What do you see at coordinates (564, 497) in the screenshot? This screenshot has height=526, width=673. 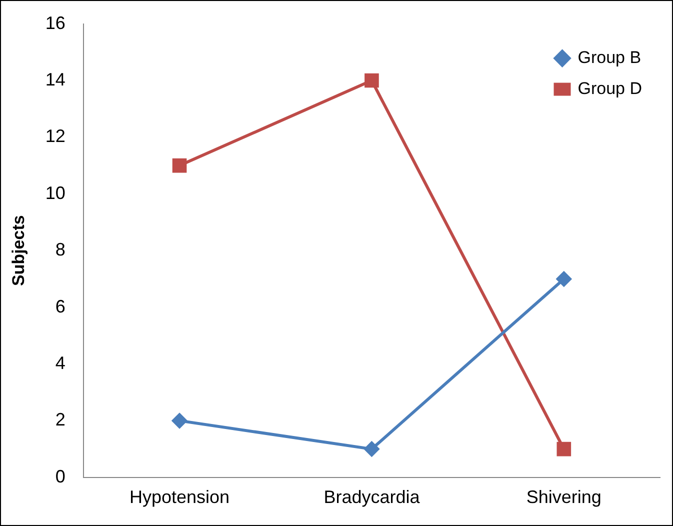 I see `x-tick-label: Shivering` at bounding box center [564, 497].